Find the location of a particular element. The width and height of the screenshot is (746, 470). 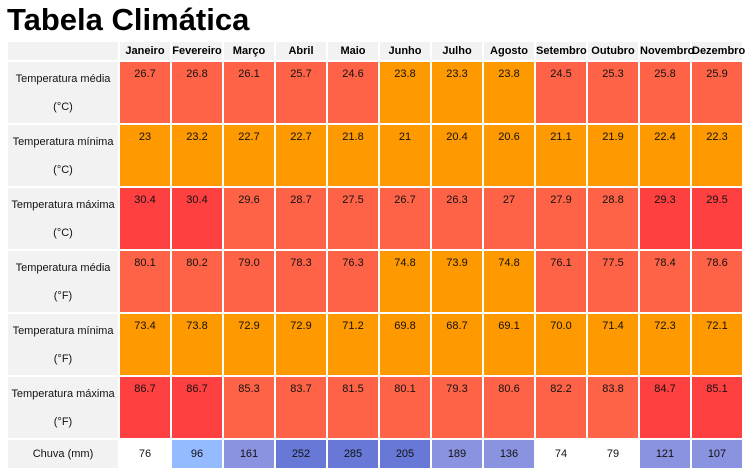

table-cell: 26.3 is located at coordinates (457, 218).